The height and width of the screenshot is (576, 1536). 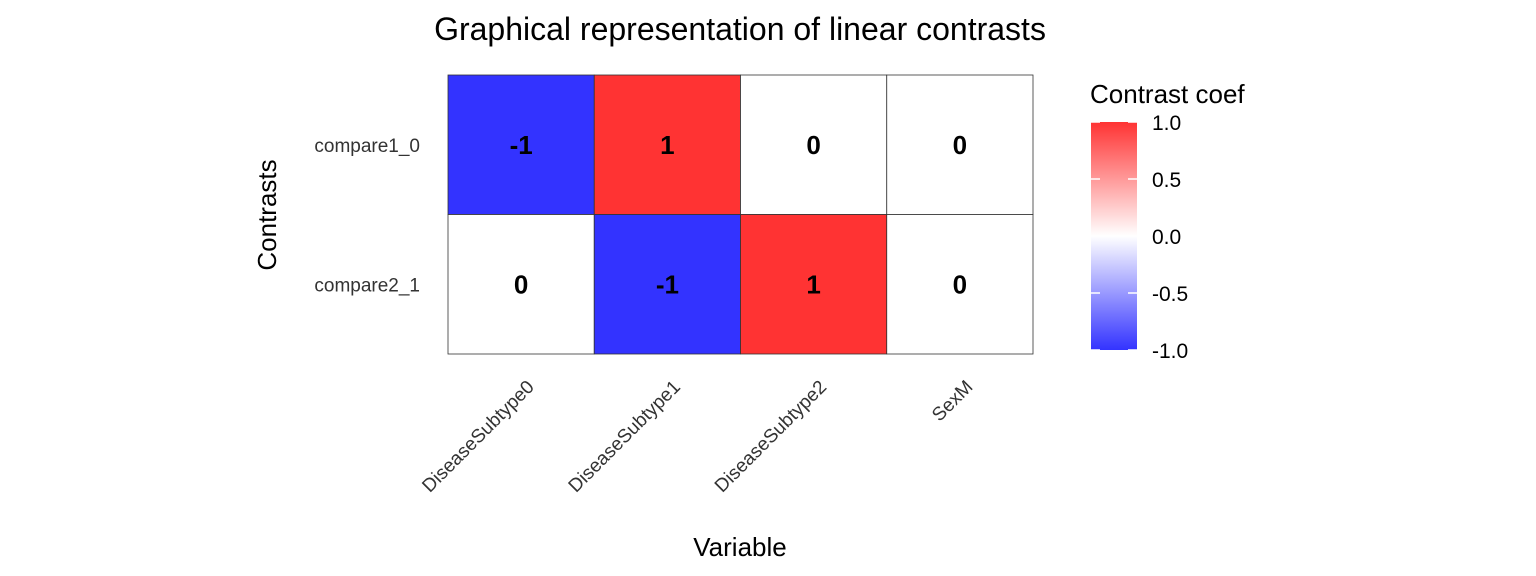 I want to click on legend-tick-label: 0.5, so click(x=1166, y=180).